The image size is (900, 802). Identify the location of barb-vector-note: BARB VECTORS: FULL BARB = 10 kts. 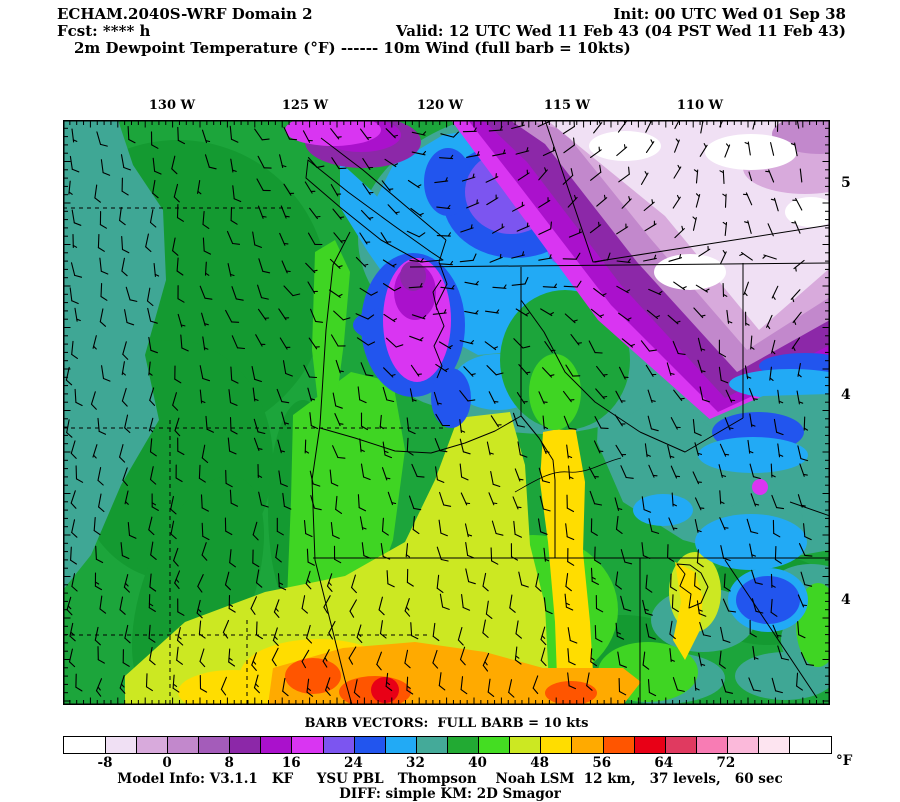
(446, 723).